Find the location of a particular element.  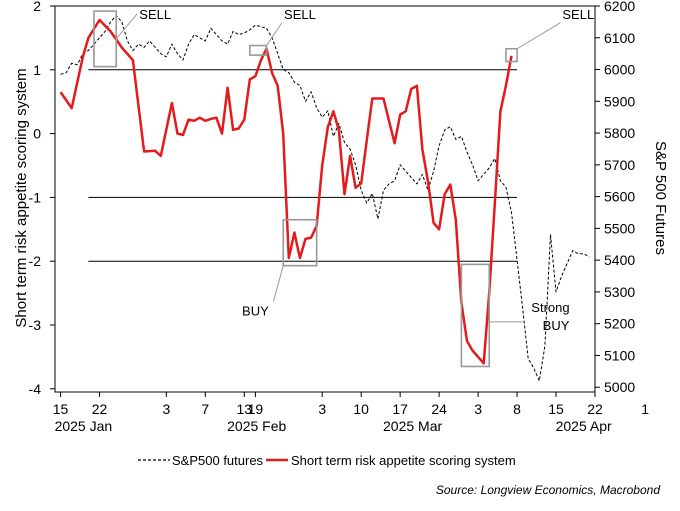

y-left-tick-label: 0 is located at coordinates (37, 134).